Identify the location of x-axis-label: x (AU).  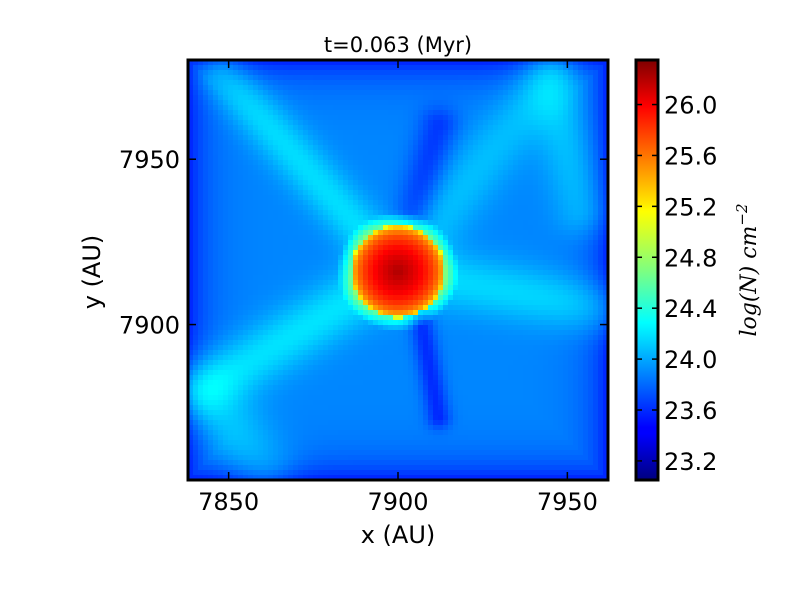
(398, 535).